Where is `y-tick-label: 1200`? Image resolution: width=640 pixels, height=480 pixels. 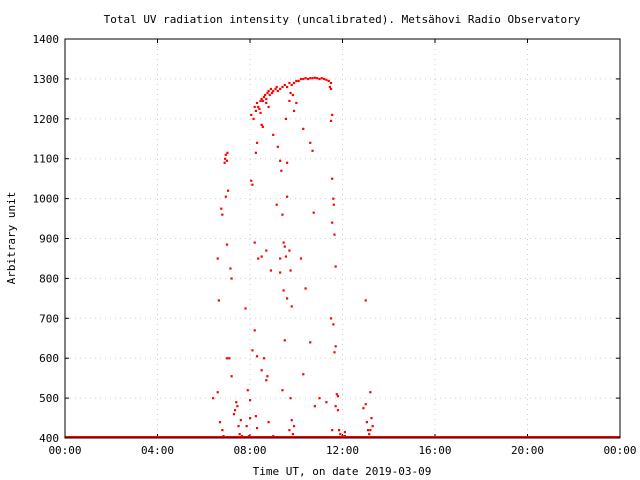
y-tick-label: 1200 is located at coordinates (46, 119).